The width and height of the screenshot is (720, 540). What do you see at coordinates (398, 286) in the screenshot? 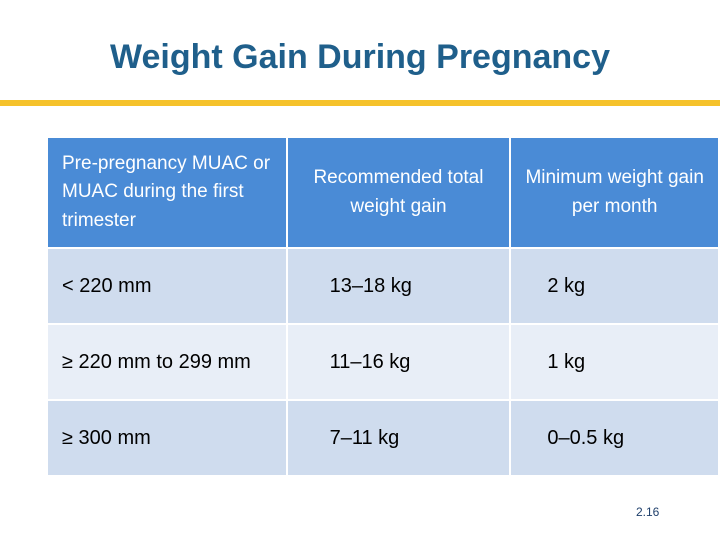
I see `cell-total-gain: 13–18 kg` at bounding box center [398, 286].